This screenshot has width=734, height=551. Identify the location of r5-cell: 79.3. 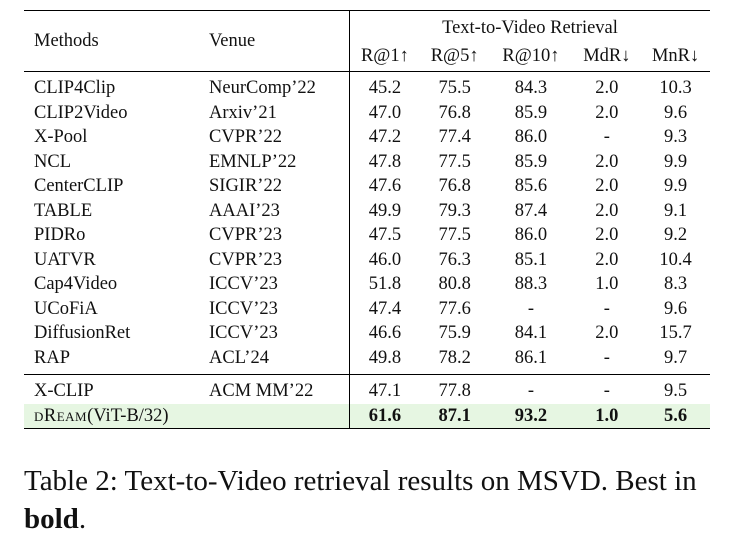
(454, 210).